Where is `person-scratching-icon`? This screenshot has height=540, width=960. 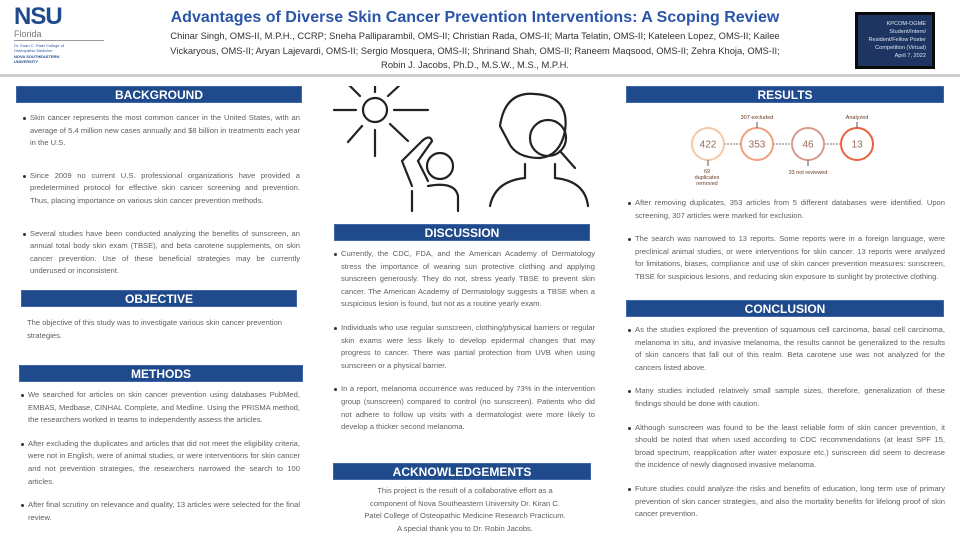 person-scratching-icon is located at coordinates (430, 174).